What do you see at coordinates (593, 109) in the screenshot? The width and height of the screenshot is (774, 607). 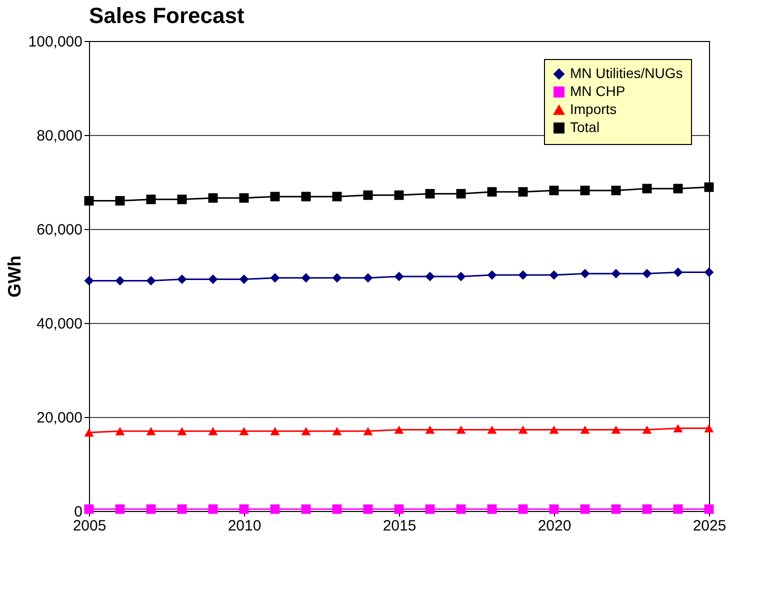 I see `legend-label: Imports` at bounding box center [593, 109].